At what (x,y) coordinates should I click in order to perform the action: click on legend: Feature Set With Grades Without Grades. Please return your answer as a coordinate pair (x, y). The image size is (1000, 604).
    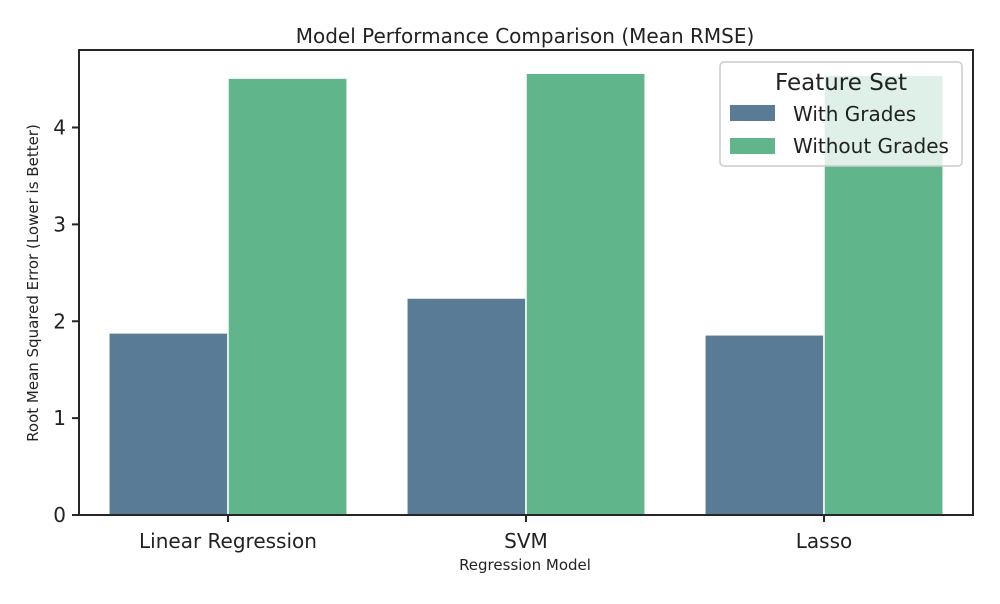
    Looking at the image, I should click on (841, 114).